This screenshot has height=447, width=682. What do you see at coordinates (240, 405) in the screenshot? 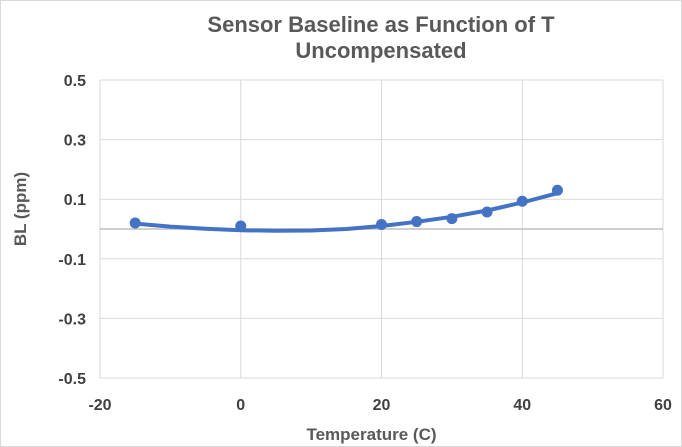
I see `x-tick-label: 0` at bounding box center [240, 405].